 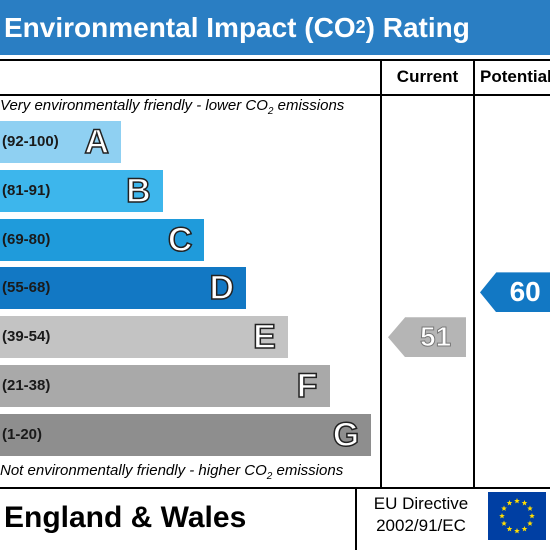 I want to click on caption-bottom-sub: 2, so click(x=269, y=476).